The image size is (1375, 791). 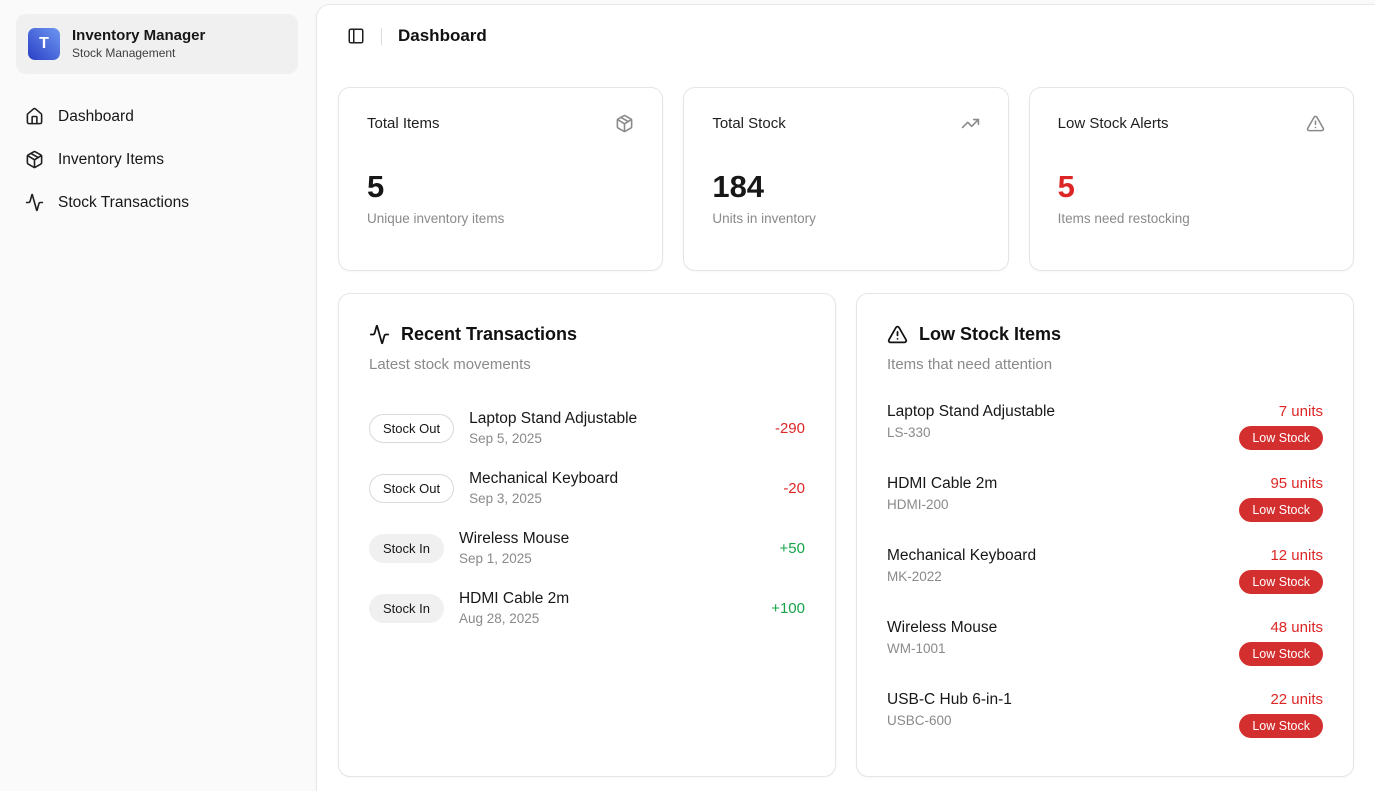 What do you see at coordinates (44, 44) in the screenshot?
I see `app-logo: T` at bounding box center [44, 44].